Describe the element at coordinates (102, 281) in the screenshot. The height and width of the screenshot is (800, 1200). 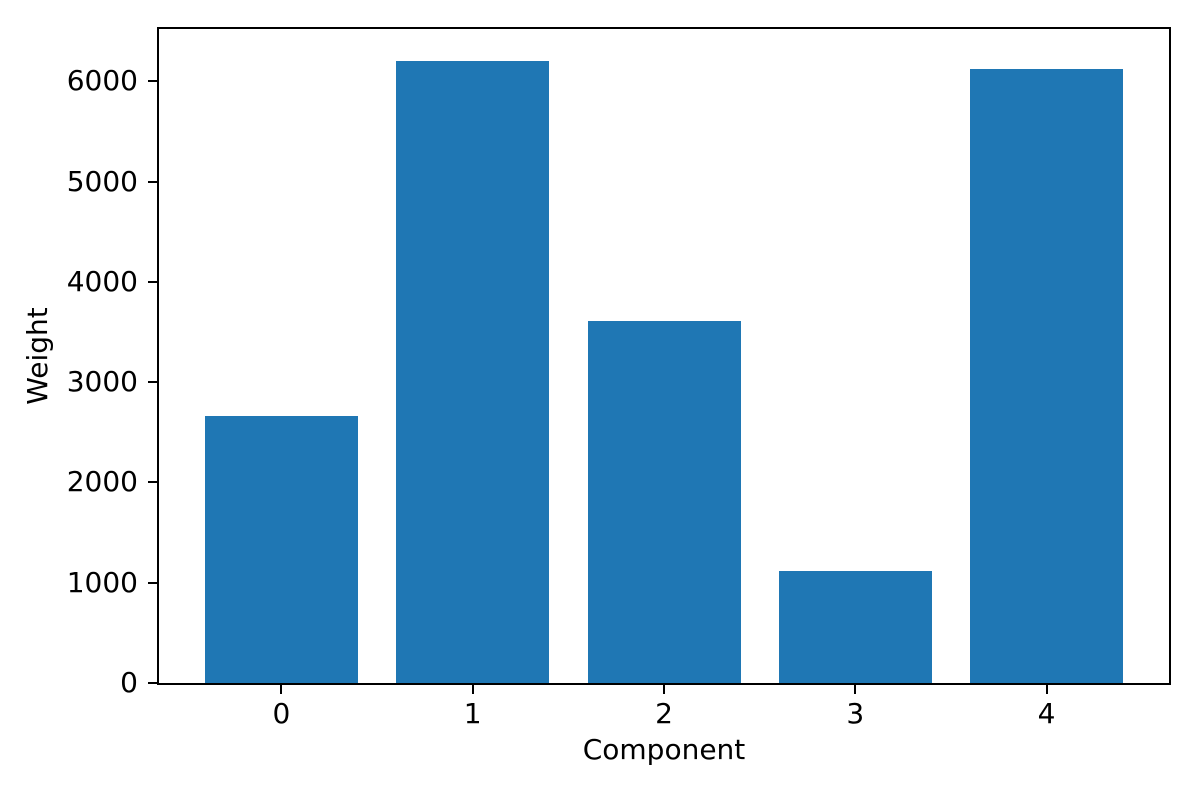
I see `y-tick-label: 4000` at that location.